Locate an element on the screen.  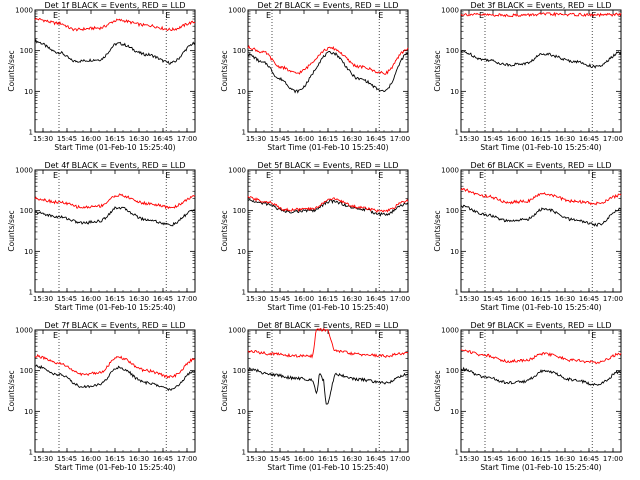
chart-title: Det 1f BLACK = Events, RED = LLD is located at coordinates (114, 5).